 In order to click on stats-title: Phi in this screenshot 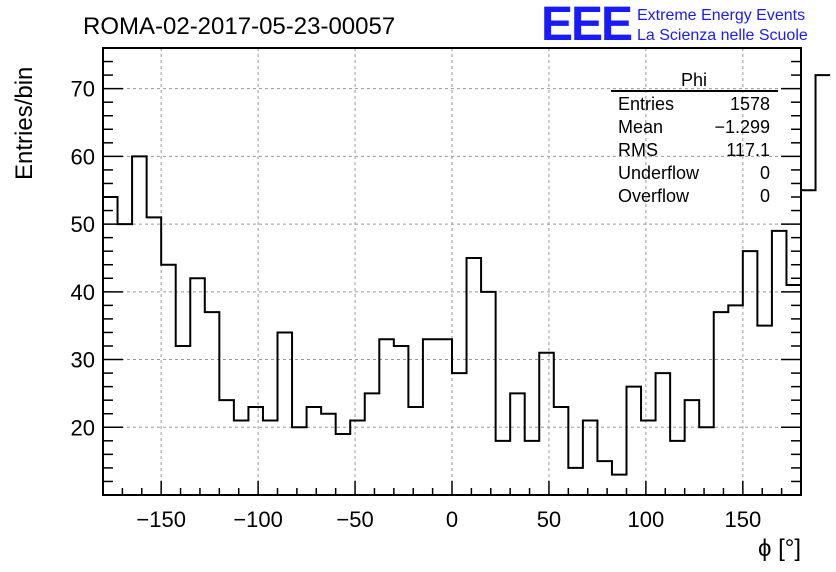, I will do `click(694, 80)`.